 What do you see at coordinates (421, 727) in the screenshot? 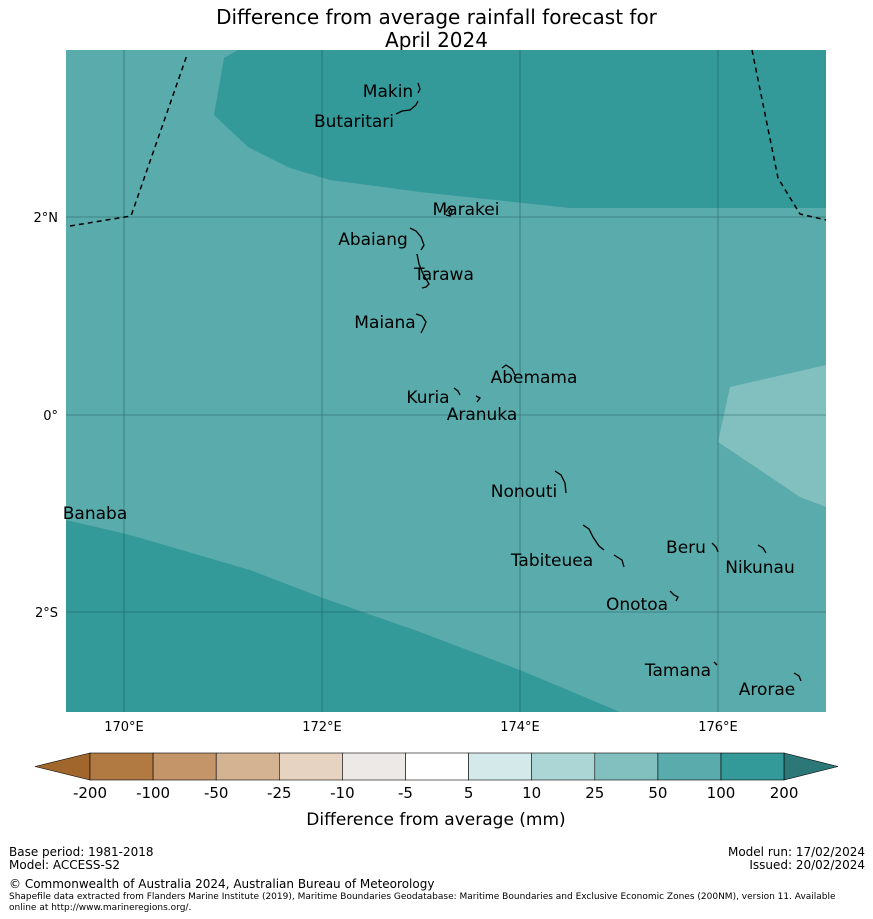
I see `longitude-axis: 170°E 172°E 174°E 176°E` at bounding box center [421, 727].